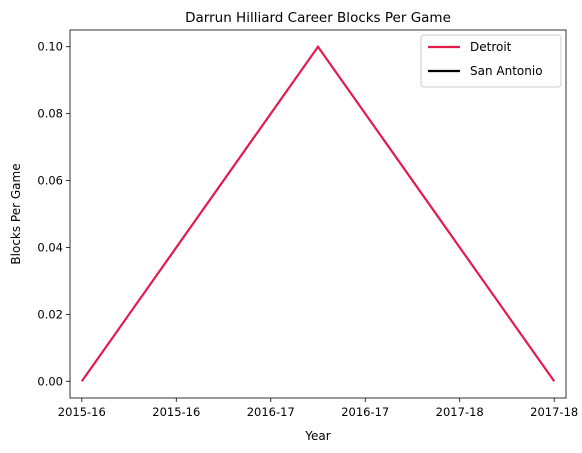 The width and height of the screenshot is (582, 453). I want to click on y-axis: 0.00 0.02 0.04 0.06 0.08 0.10, so click(53, 214).